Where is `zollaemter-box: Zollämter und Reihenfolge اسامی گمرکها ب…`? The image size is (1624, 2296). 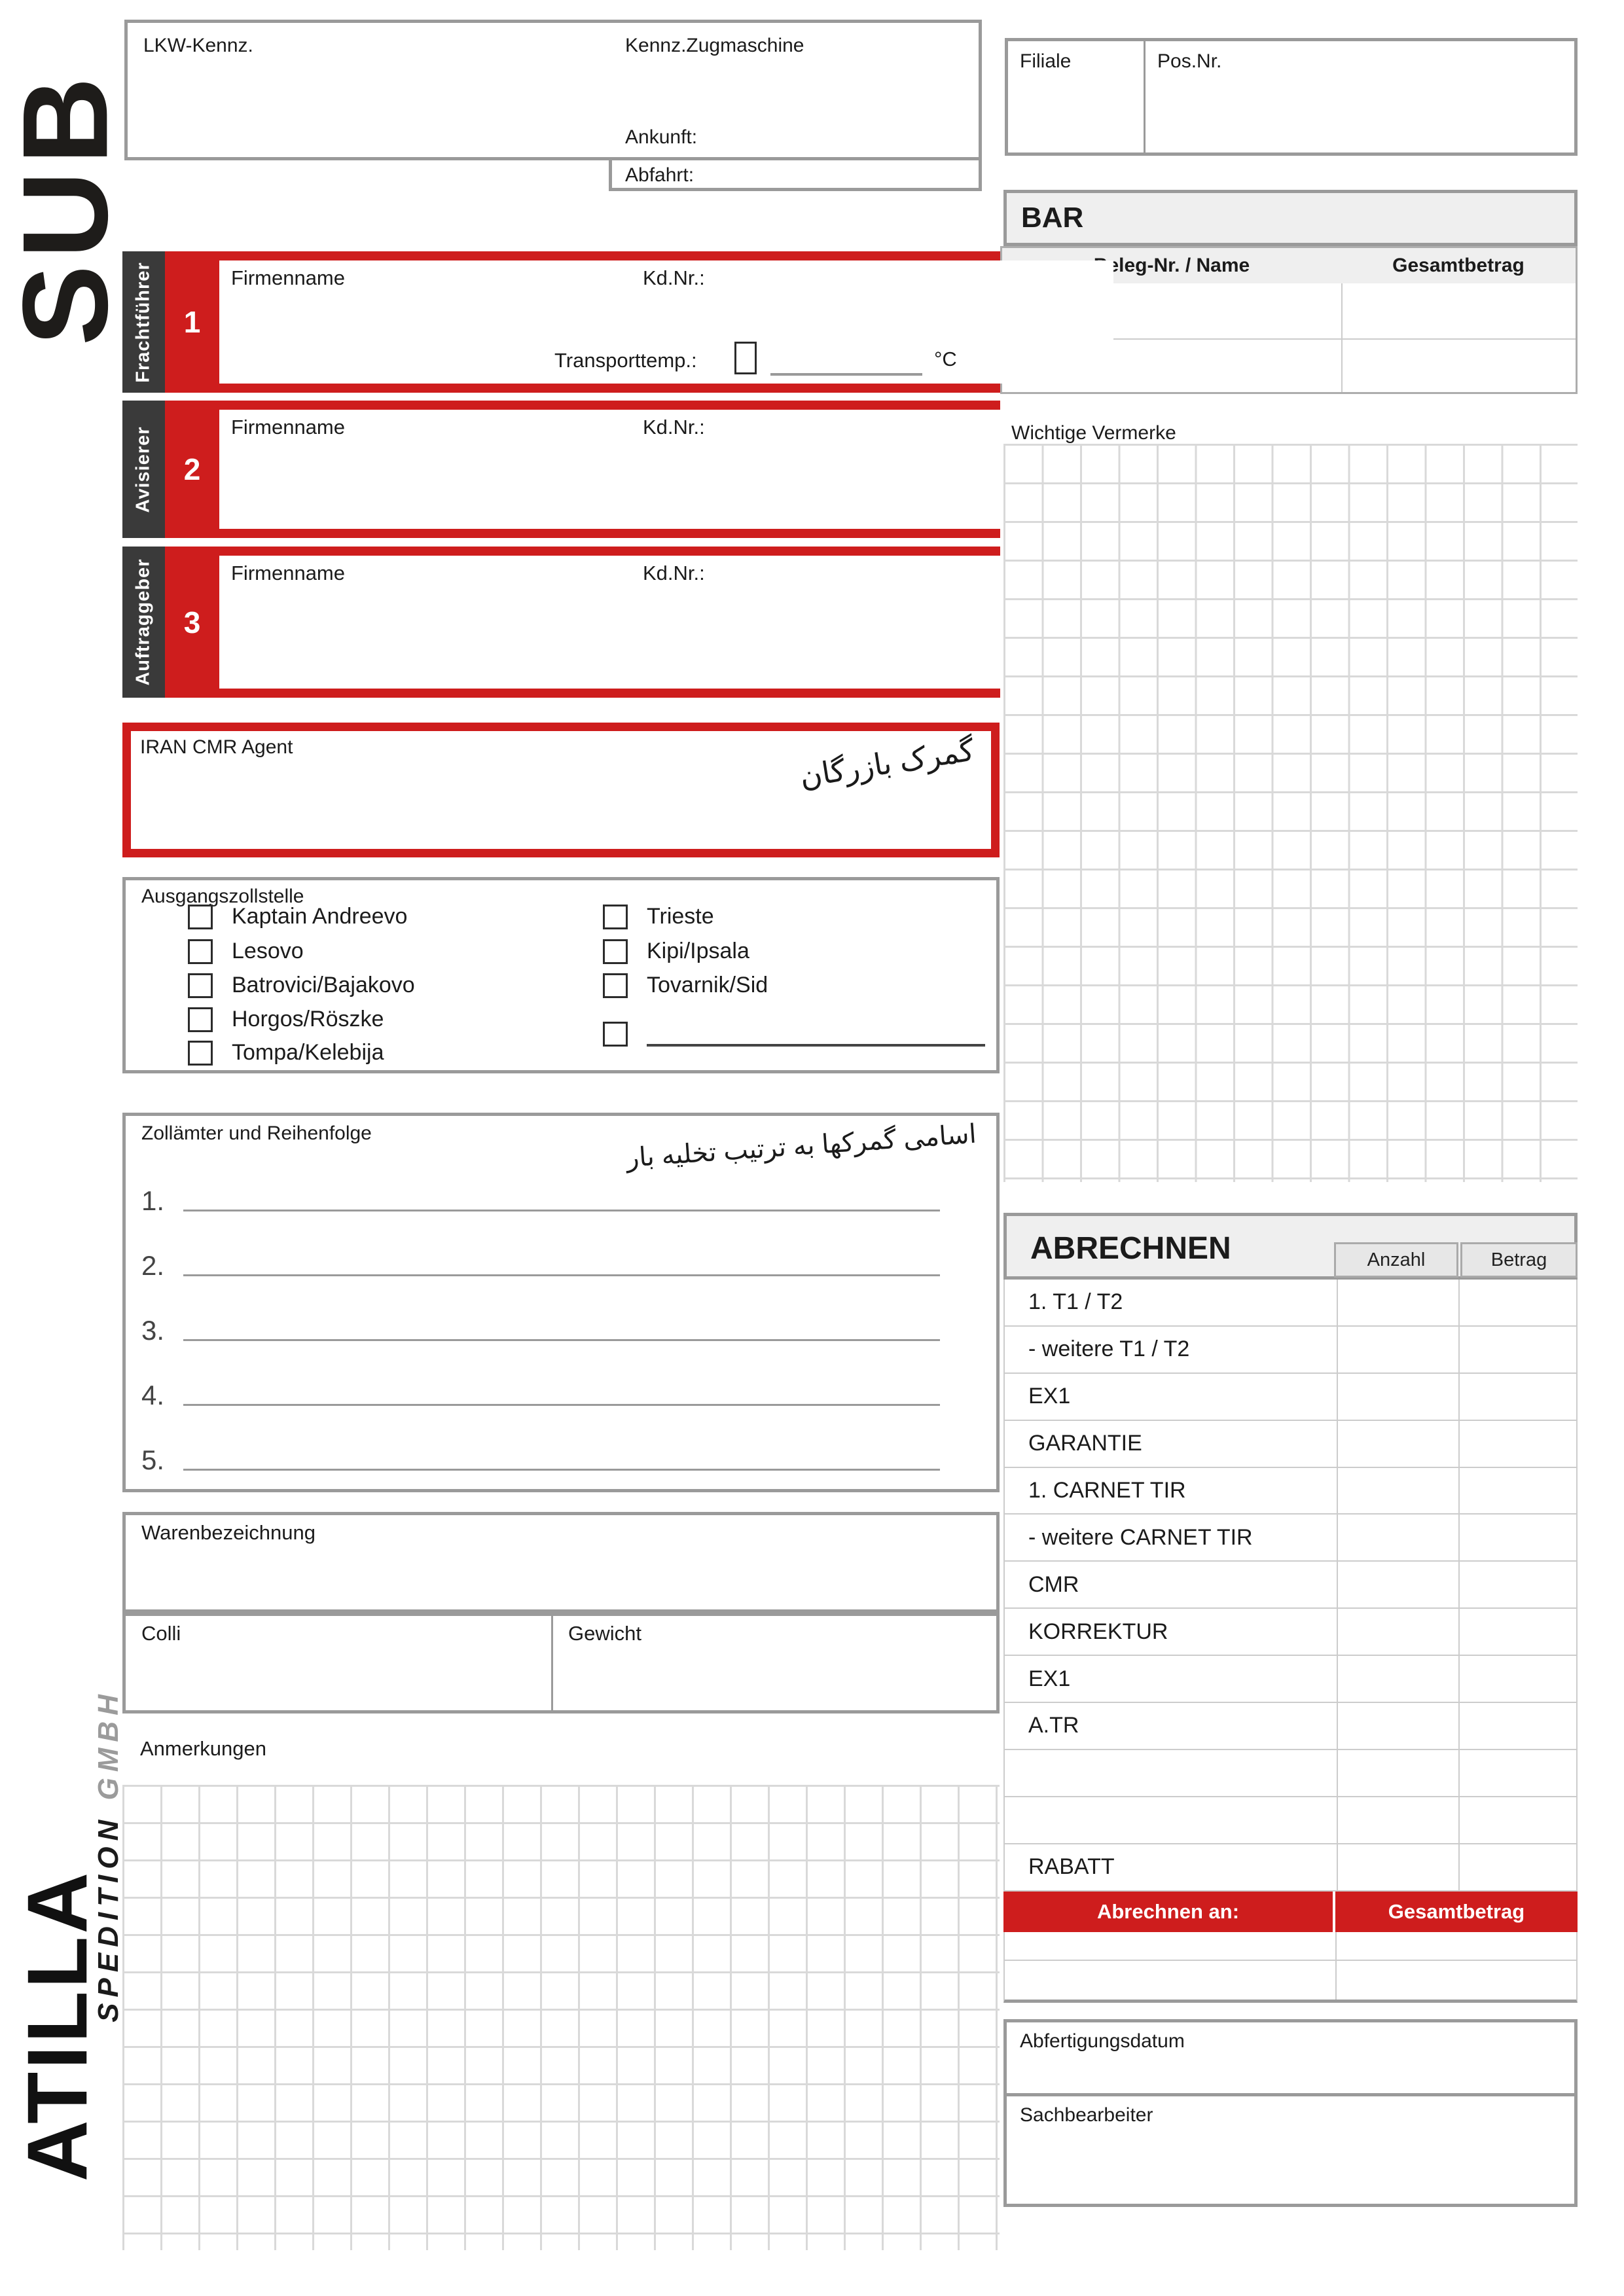
zollaemter-box: Zollämter und Reihenfolge اسامی گمرکها ب… is located at coordinates (561, 1302).